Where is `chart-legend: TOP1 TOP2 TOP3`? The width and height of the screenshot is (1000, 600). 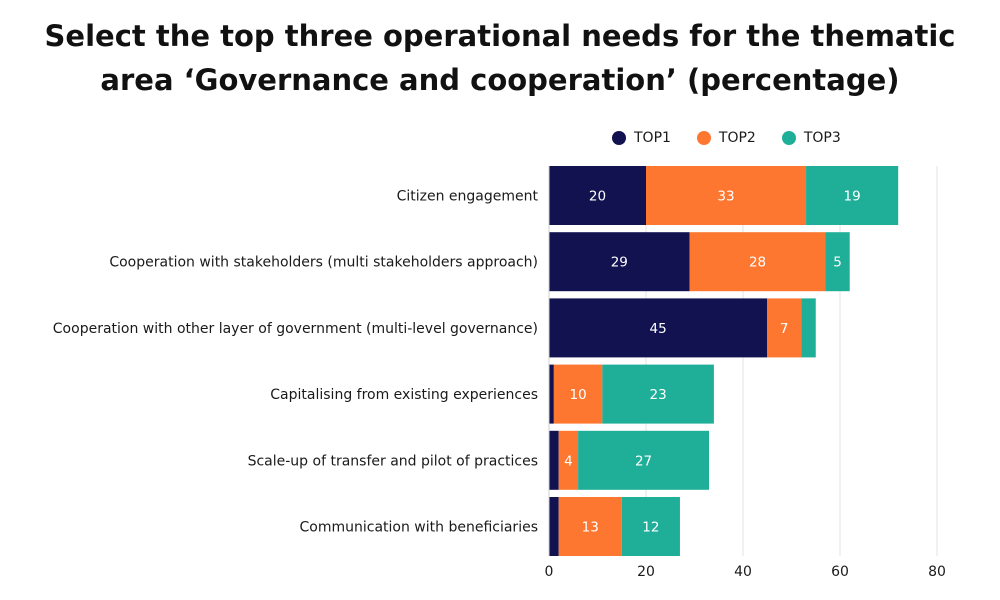 chart-legend: TOP1 TOP2 TOP3 is located at coordinates (739, 138).